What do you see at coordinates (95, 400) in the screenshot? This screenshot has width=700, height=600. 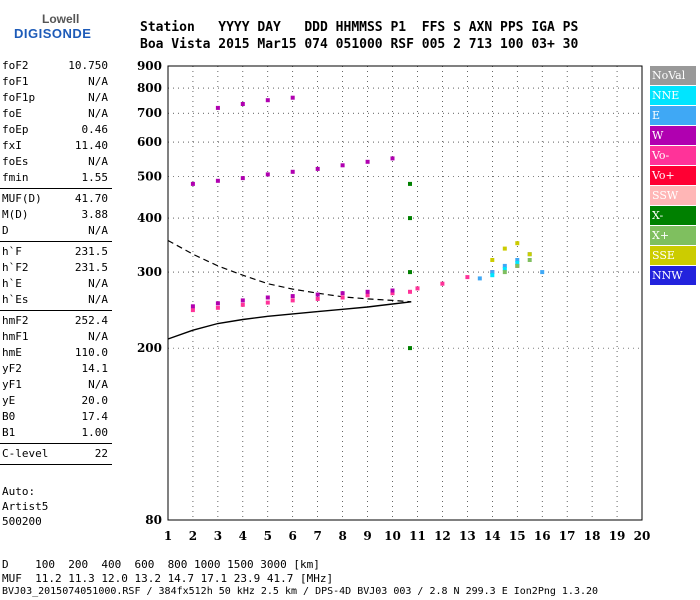 I see `param-value: 20.0` at bounding box center [95, 400].